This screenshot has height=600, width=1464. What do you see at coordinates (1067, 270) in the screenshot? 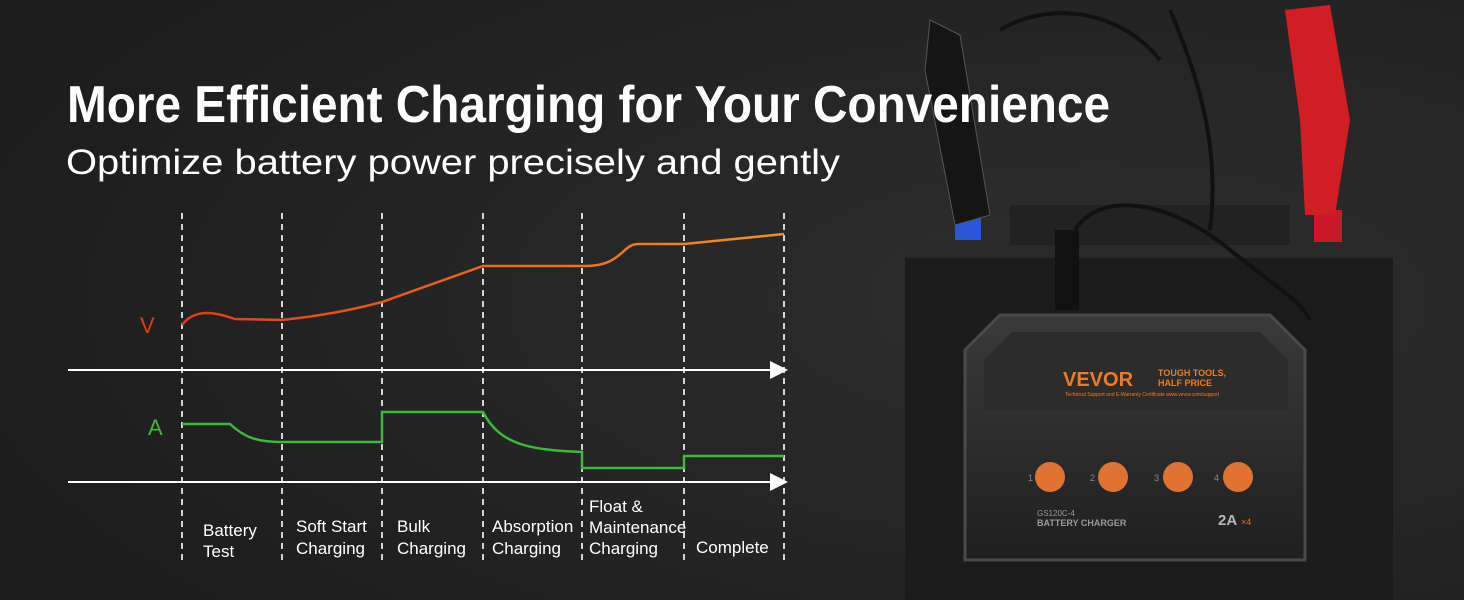
I see `plug` at bounding box center [1067, 270].